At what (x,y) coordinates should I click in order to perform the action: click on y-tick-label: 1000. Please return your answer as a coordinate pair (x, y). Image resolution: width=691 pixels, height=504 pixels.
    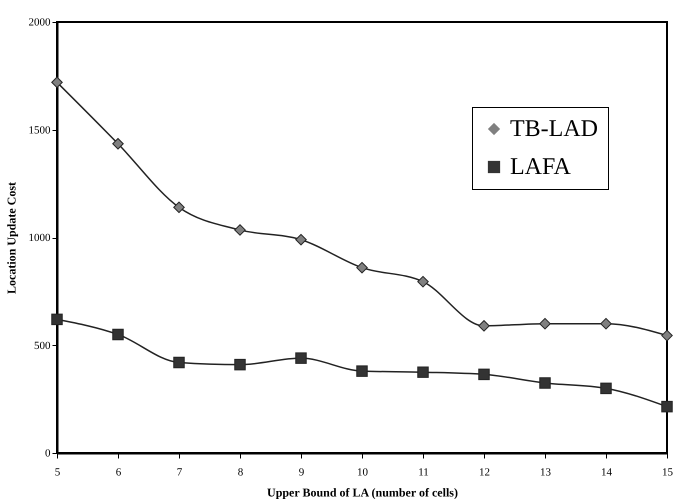
    Looking at the image, I should click on (39, 238).